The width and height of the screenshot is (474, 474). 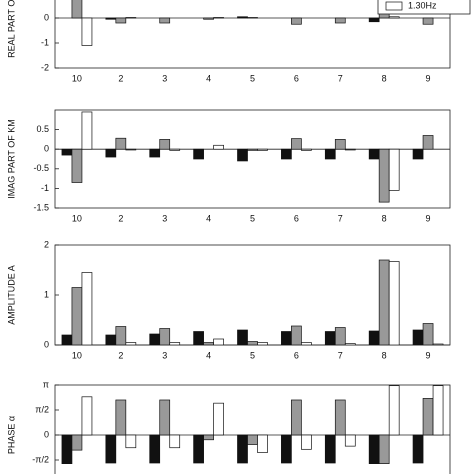 What do you see at coordinates (422, 5) in the screenshot?
I see `legend-label: 1.30Hz` at bounding box center [422, 5].